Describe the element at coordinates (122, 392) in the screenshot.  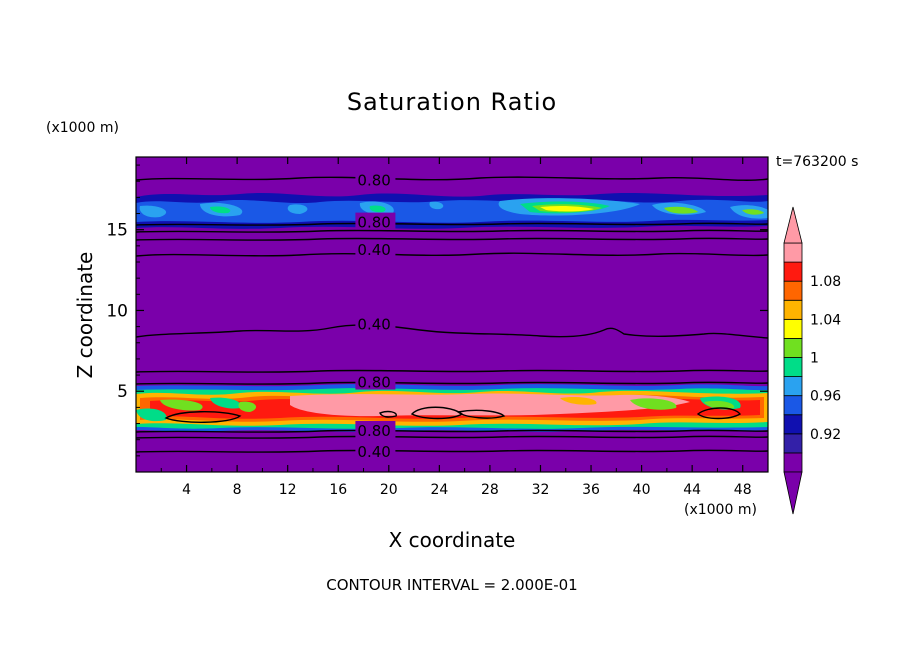
I see `y-tick-label: 5` at that location.